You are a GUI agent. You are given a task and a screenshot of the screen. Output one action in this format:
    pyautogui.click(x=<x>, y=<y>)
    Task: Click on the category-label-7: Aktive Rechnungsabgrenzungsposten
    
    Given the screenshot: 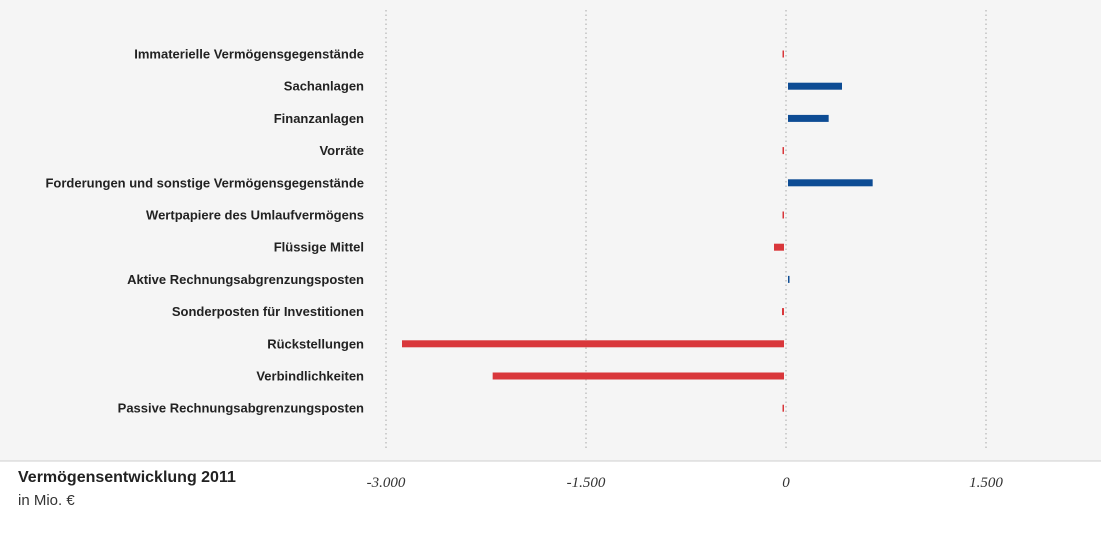 What is the action you would take?
    pyautogui.click(x=245, y=279)
    